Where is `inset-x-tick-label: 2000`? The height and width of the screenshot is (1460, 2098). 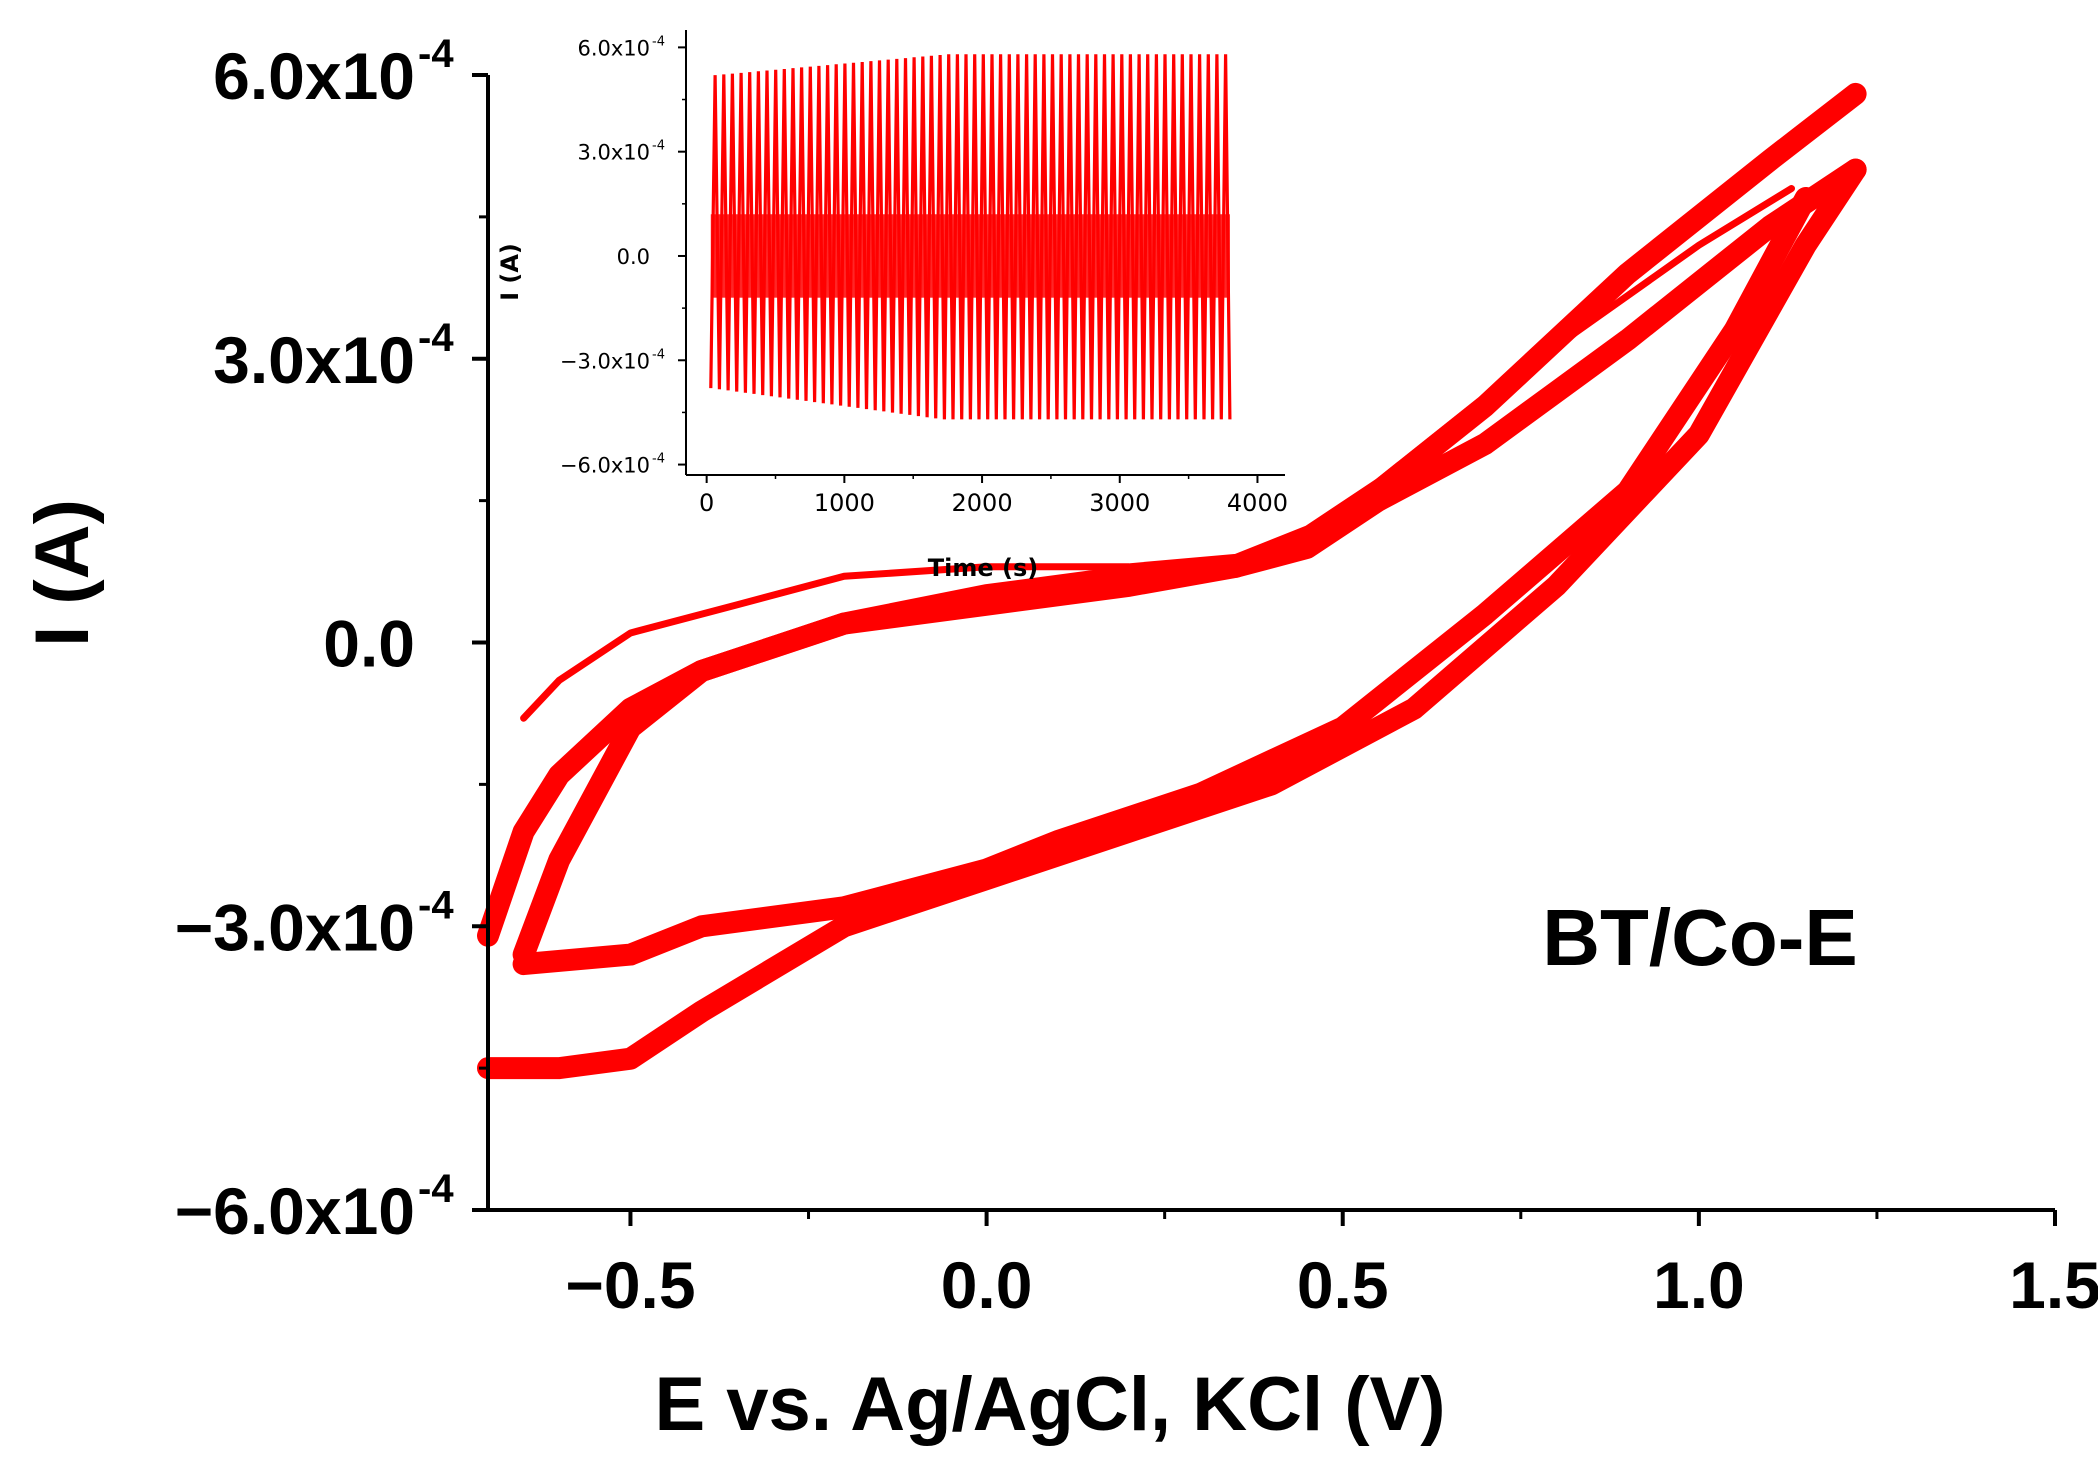 inset-x-tick-label: 2000 is located at coordinates (982, 503).